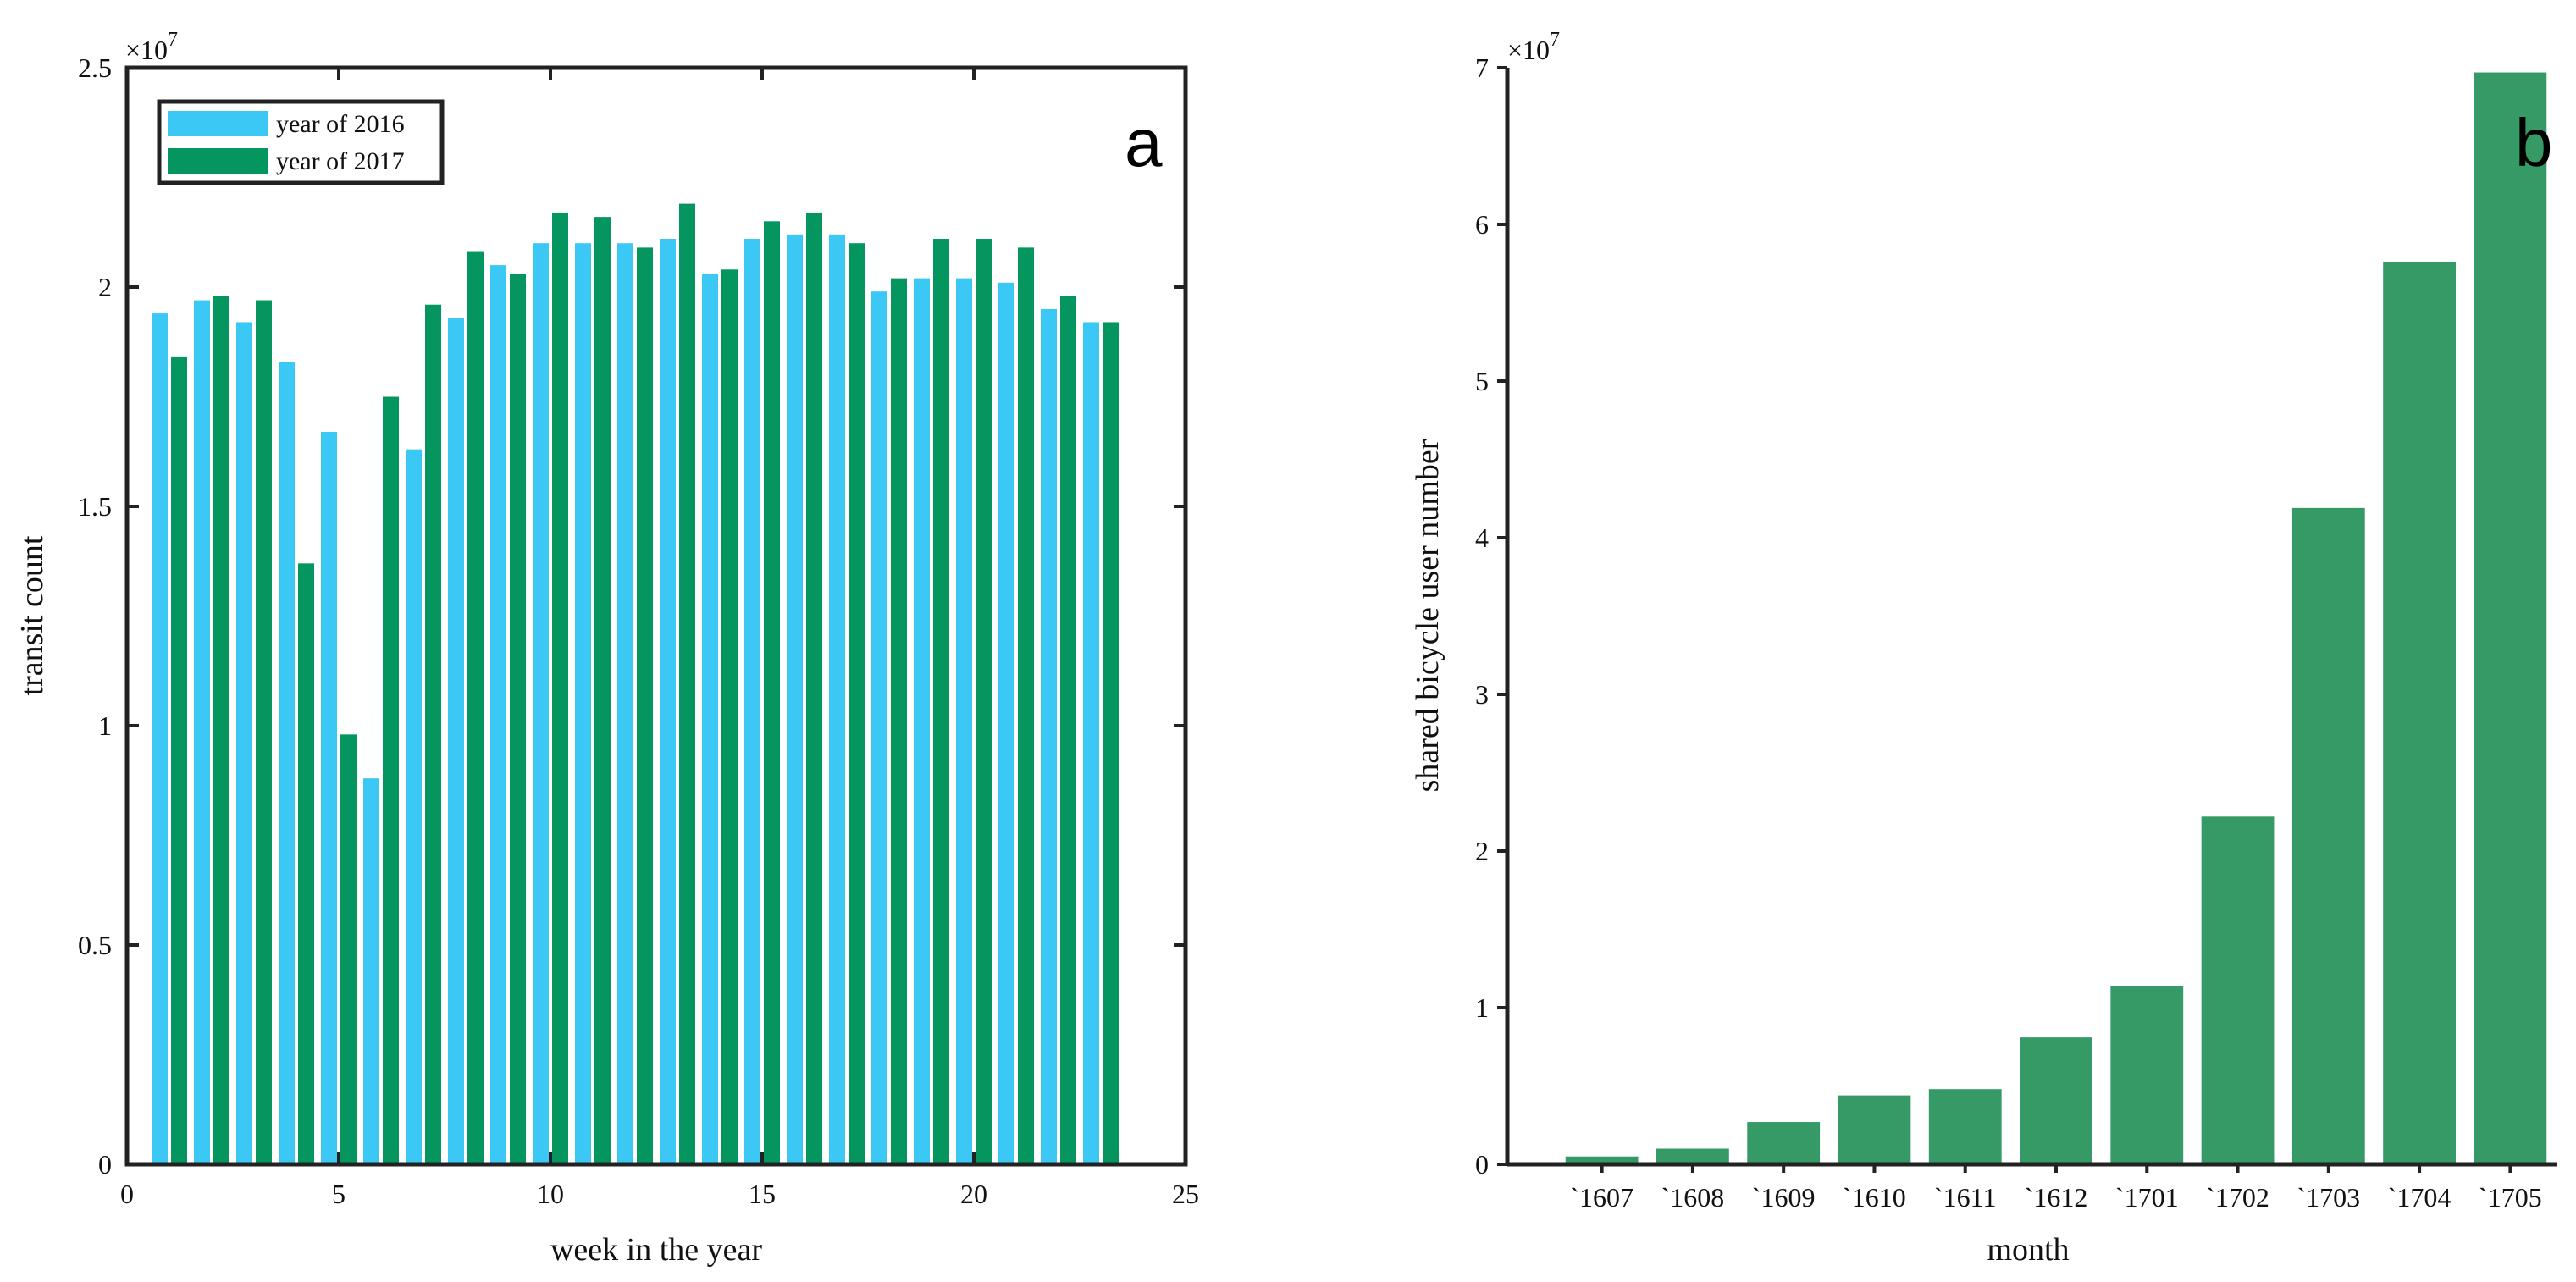 The height and width of the screenshot is (1282, 2576). I want to click on b-ytick-label-5: 5, so click(1482, 381).